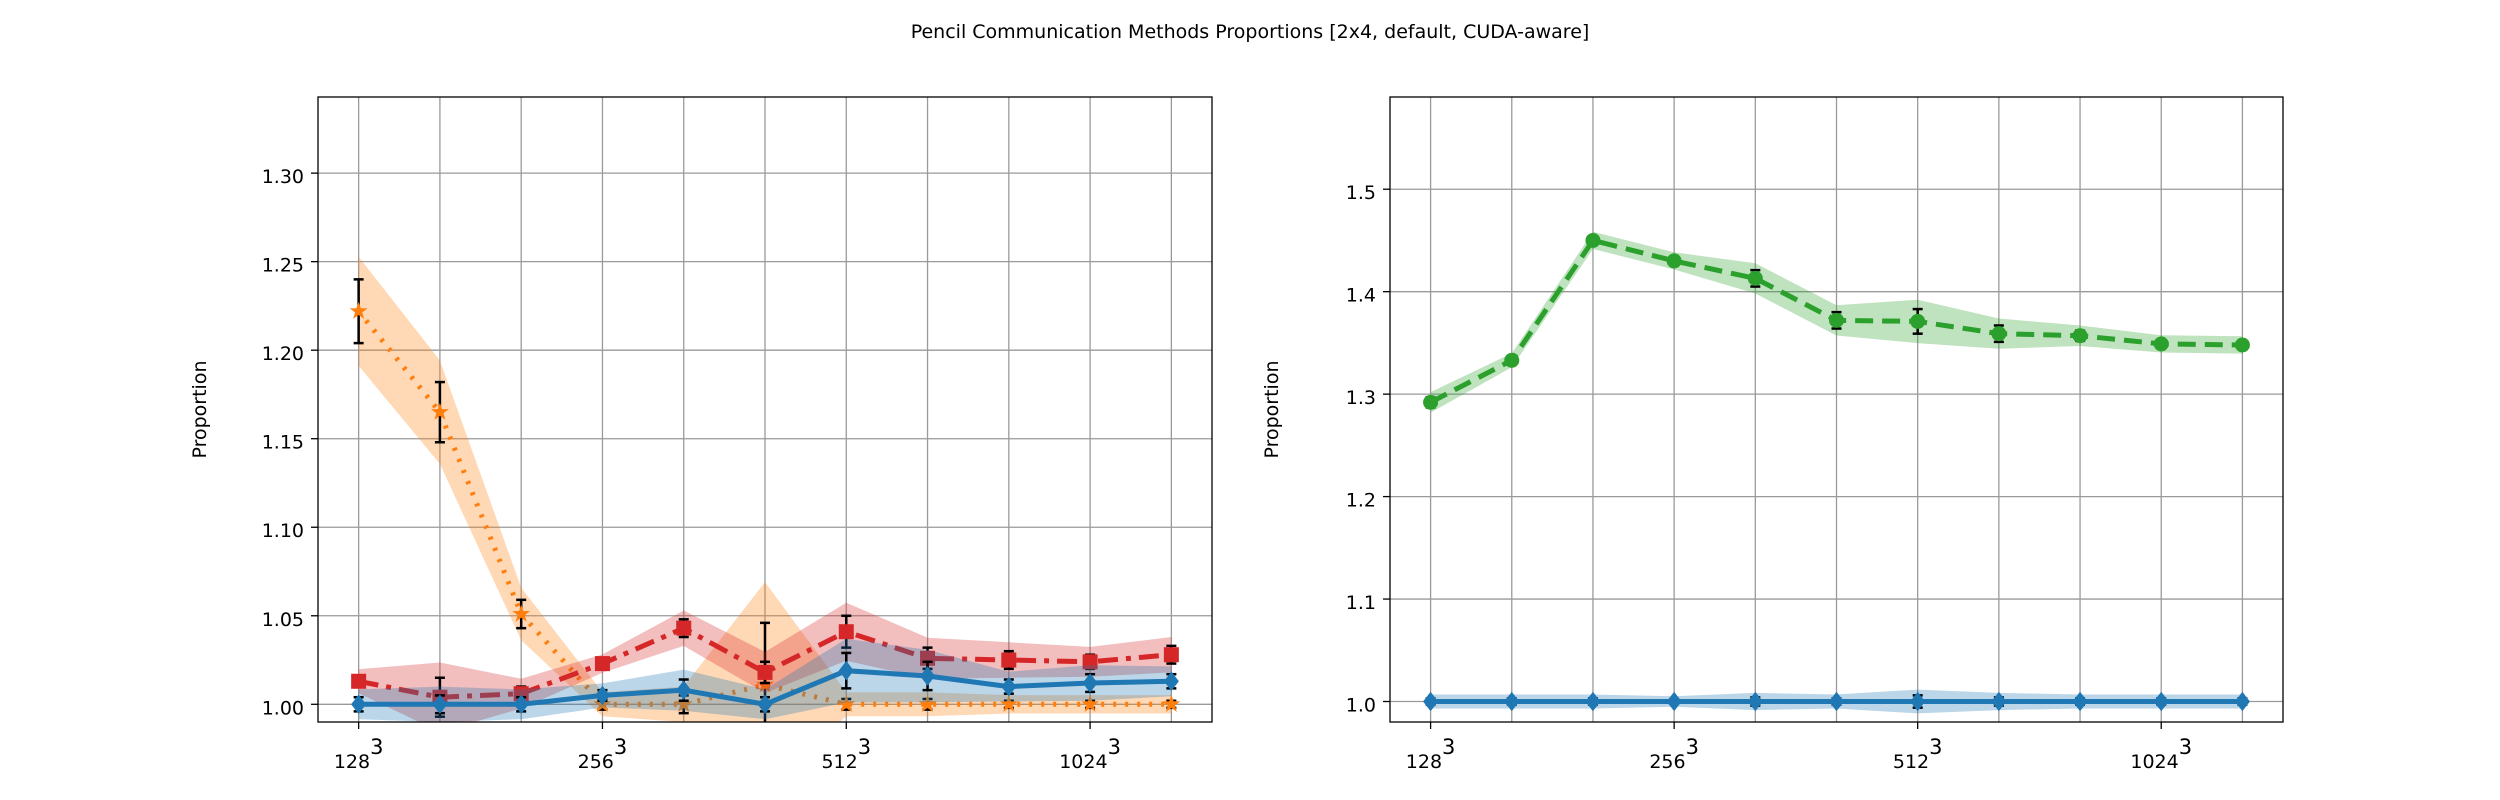  I want to click on y-tick-label: 1.20, so click(283, 354).